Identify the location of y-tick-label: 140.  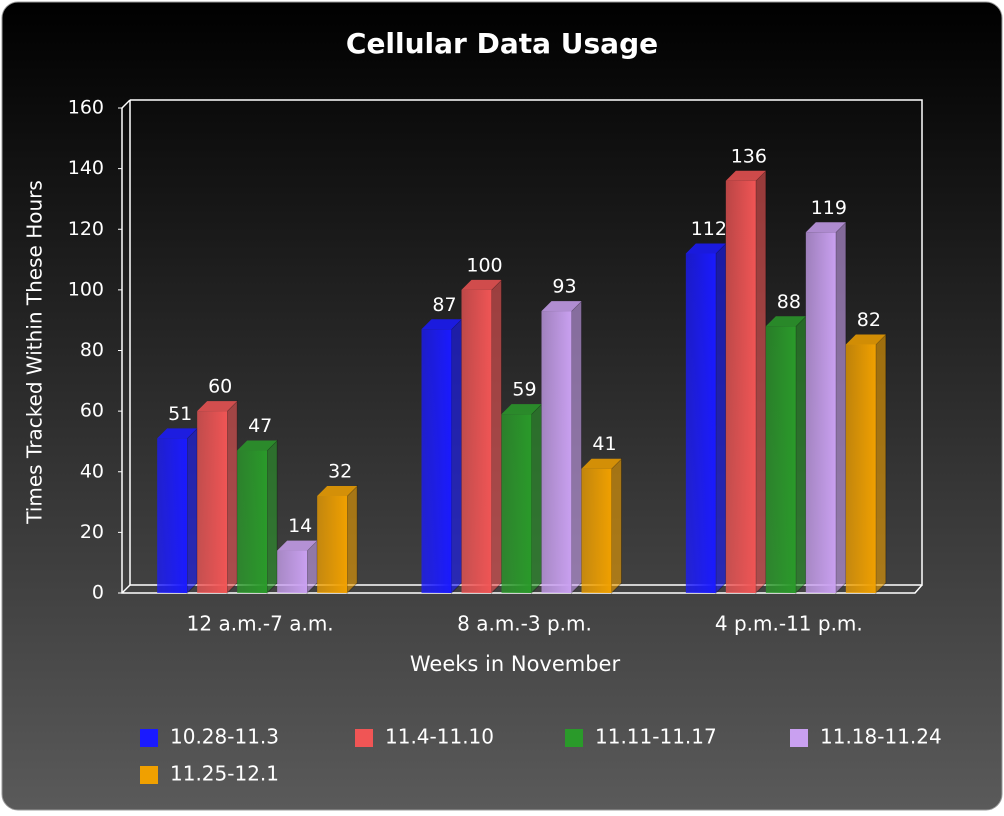
(86, 168).